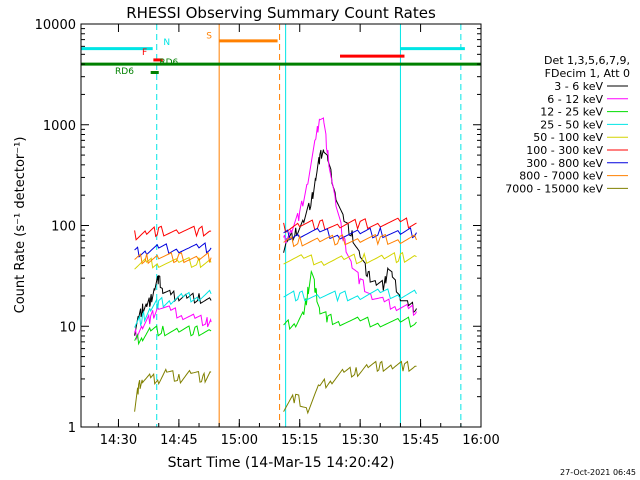  Describe the element at coordinates (281, 463) in the screenshot. I see `x-axis-label: Start Time (14-Mar-15 14:20:42)` at that location.